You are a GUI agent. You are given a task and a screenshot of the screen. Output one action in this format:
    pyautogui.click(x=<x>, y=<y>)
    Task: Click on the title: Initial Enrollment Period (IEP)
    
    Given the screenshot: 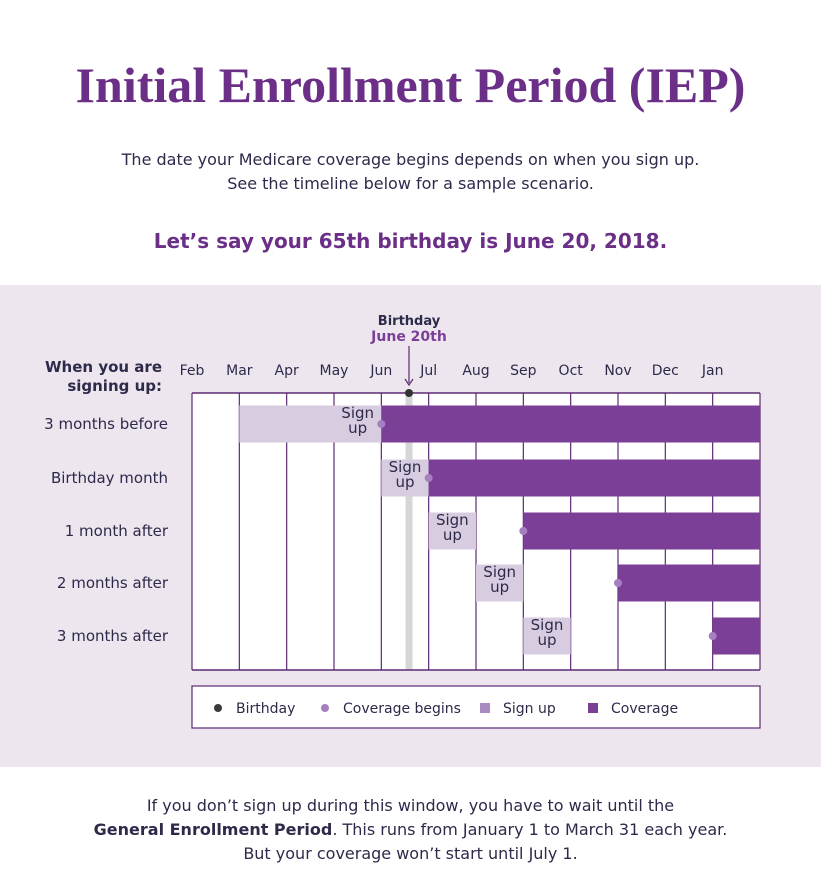 What is the action you would take?
    pyautogui.click(x=410, y=85)
    